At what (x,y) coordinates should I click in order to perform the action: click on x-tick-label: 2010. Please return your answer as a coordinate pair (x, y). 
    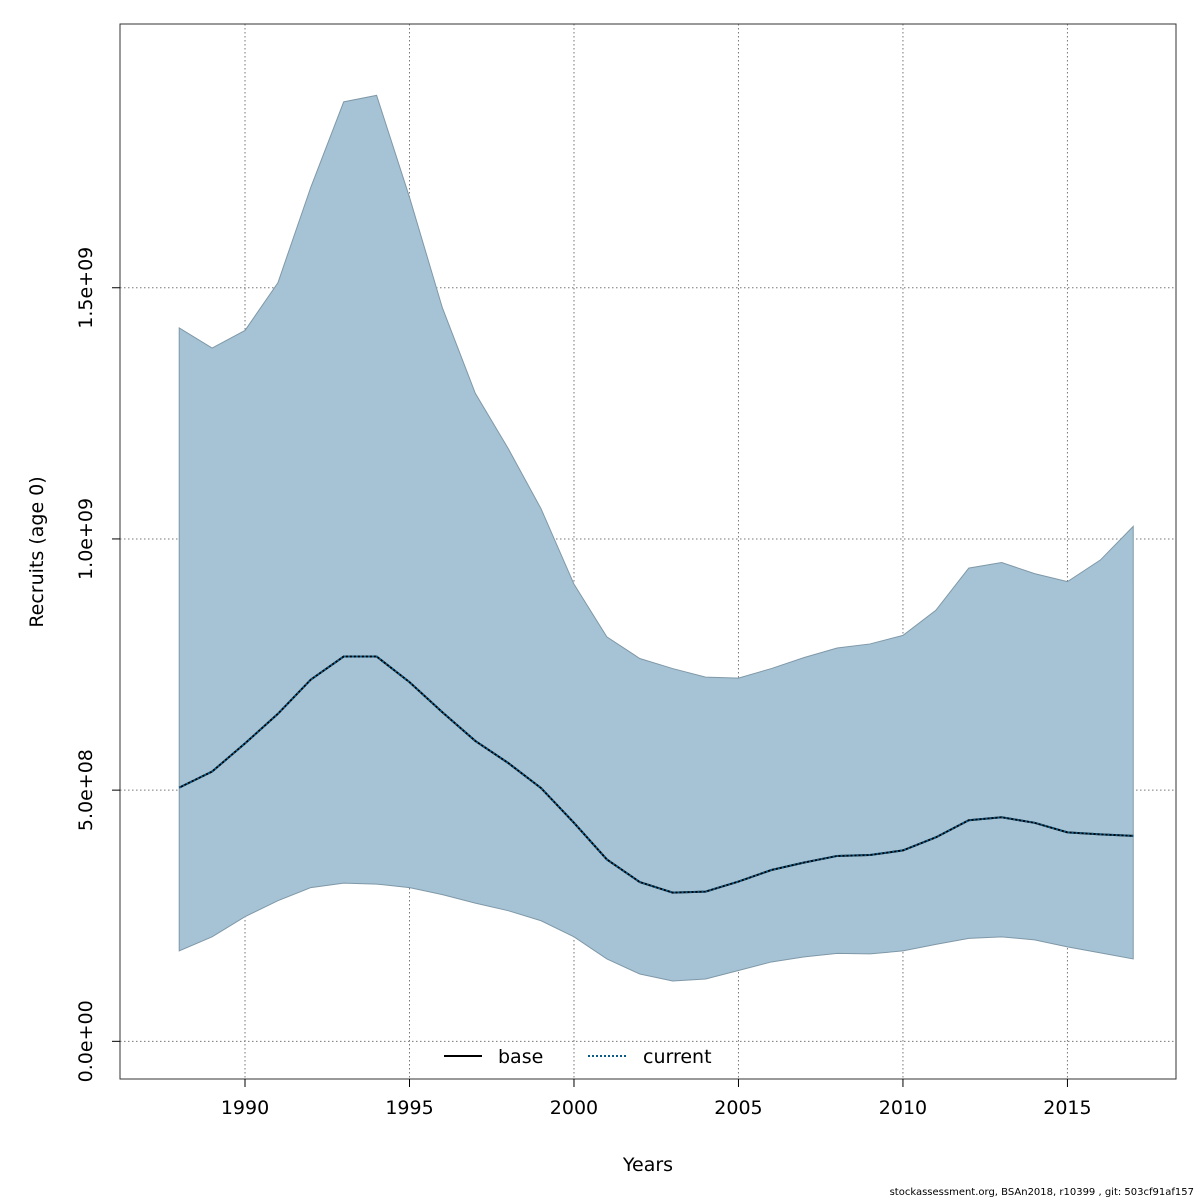
    Looking at the image, I should click on (903, 1108).